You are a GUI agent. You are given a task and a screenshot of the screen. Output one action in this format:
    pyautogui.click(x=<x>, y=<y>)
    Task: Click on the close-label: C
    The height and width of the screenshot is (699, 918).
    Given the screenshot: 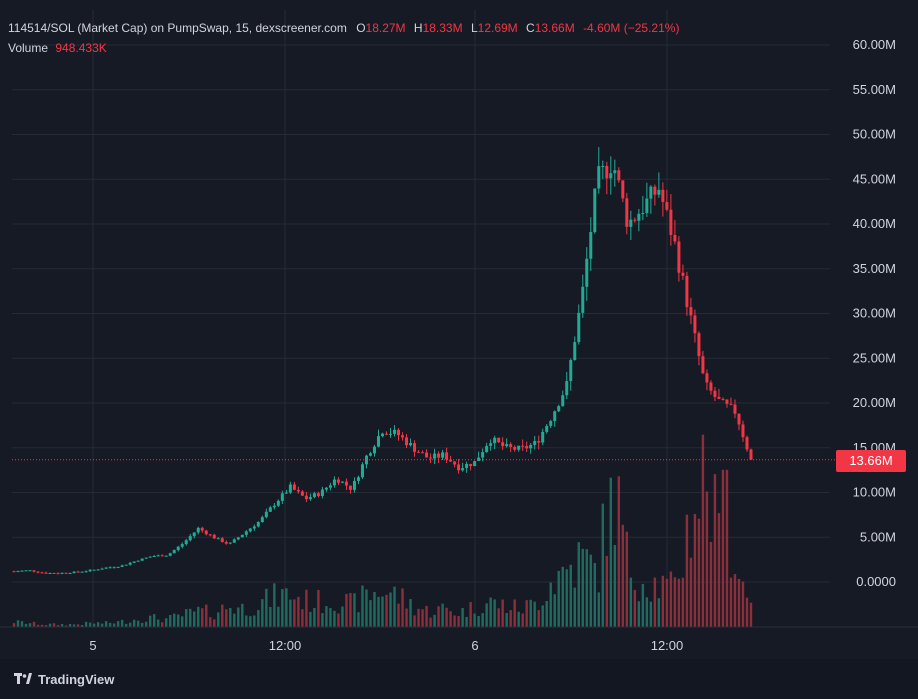 What is the action you would take?
    pyautogui.click(x=530, y=28)
    